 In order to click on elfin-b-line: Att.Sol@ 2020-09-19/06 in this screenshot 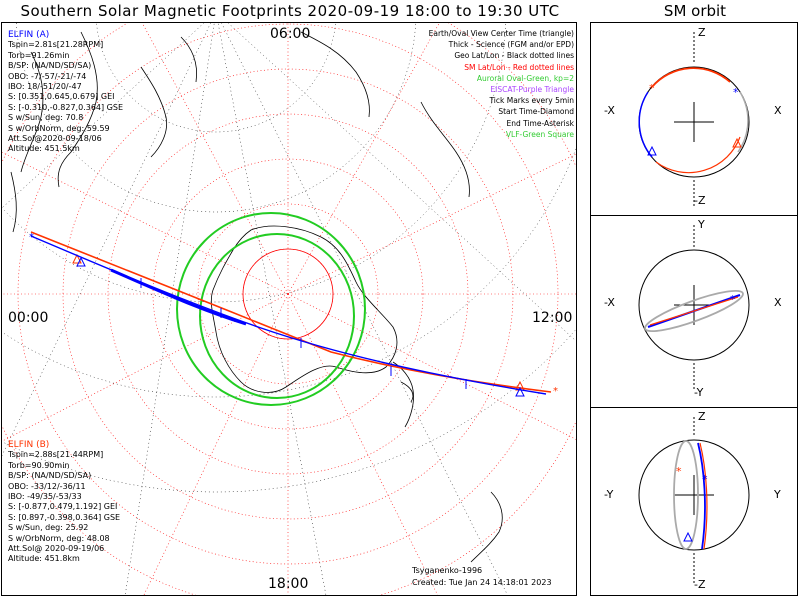, I will do `click(56, 549)`.